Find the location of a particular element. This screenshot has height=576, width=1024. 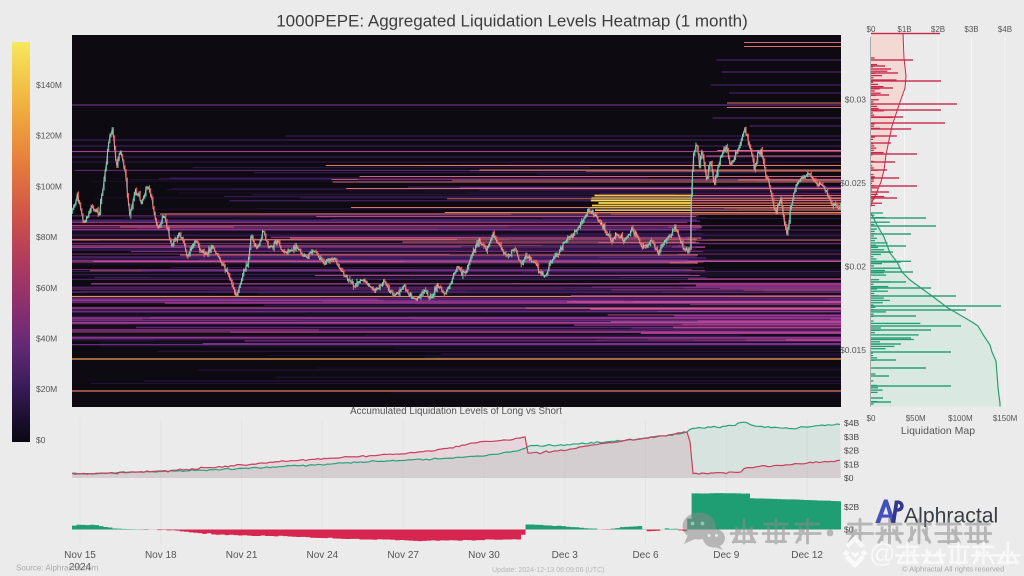

svg-text:Update: 2024-12-13 06:09:06 (U: Update: 2024-12-13 06:09:06 (UTC) is located at coordinates (548, 570).